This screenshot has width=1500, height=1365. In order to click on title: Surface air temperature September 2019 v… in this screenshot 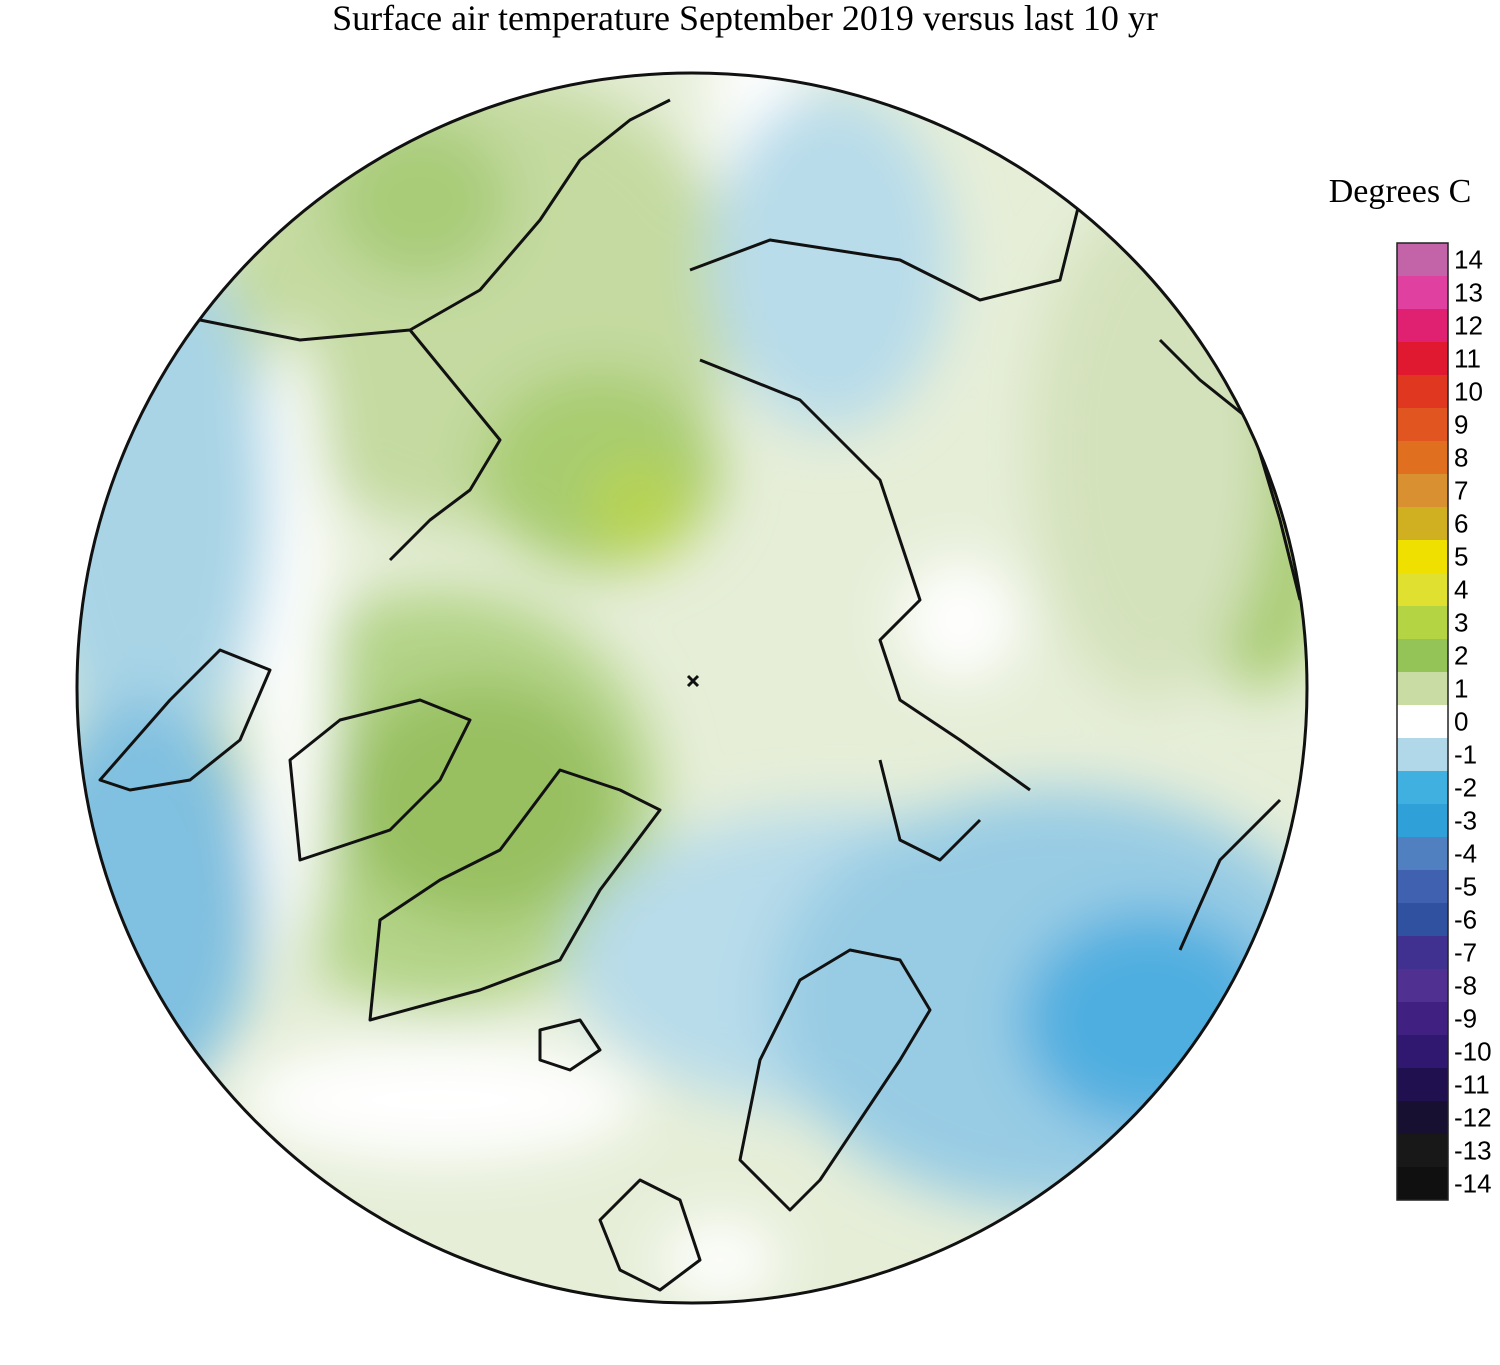, I will do `click(745, 19)`.